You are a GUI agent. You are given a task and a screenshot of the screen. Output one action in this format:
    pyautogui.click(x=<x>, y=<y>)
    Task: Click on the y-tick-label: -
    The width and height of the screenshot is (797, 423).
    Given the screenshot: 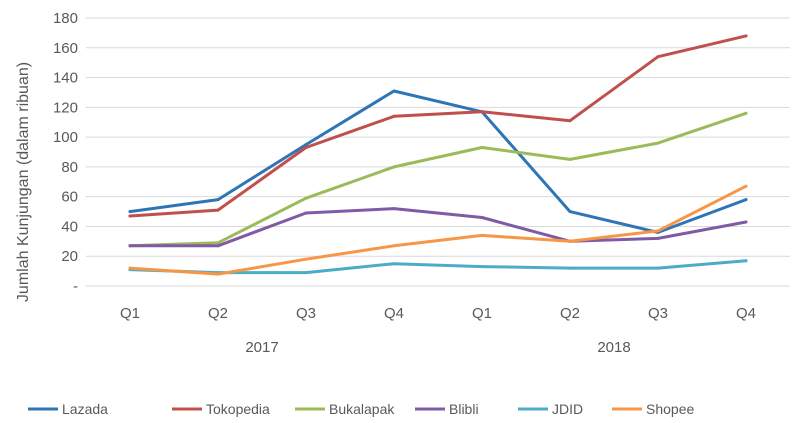 What is the action you would take?
    pyautogui.click(x=75, y=286)
    